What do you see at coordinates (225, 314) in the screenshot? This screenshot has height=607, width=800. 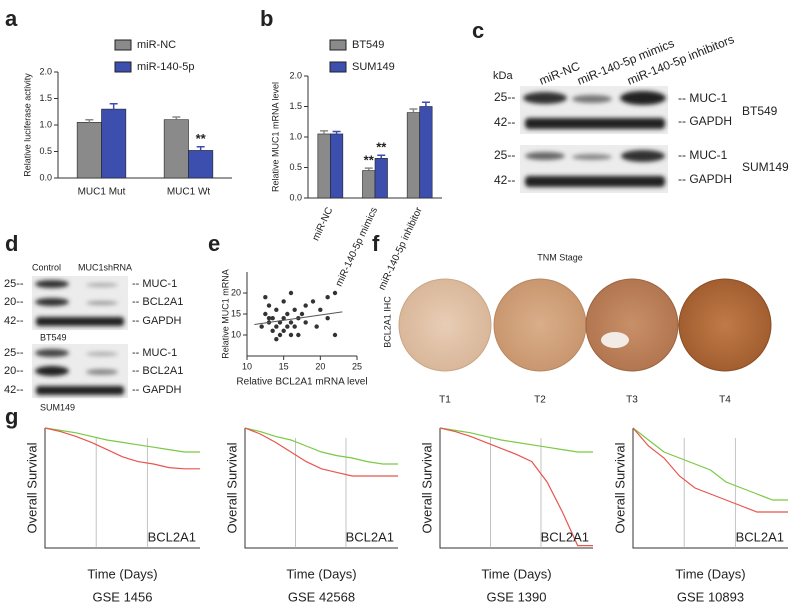 I see `y-label: Relative MUC1 mRNA` at bounding box center [225, 314].